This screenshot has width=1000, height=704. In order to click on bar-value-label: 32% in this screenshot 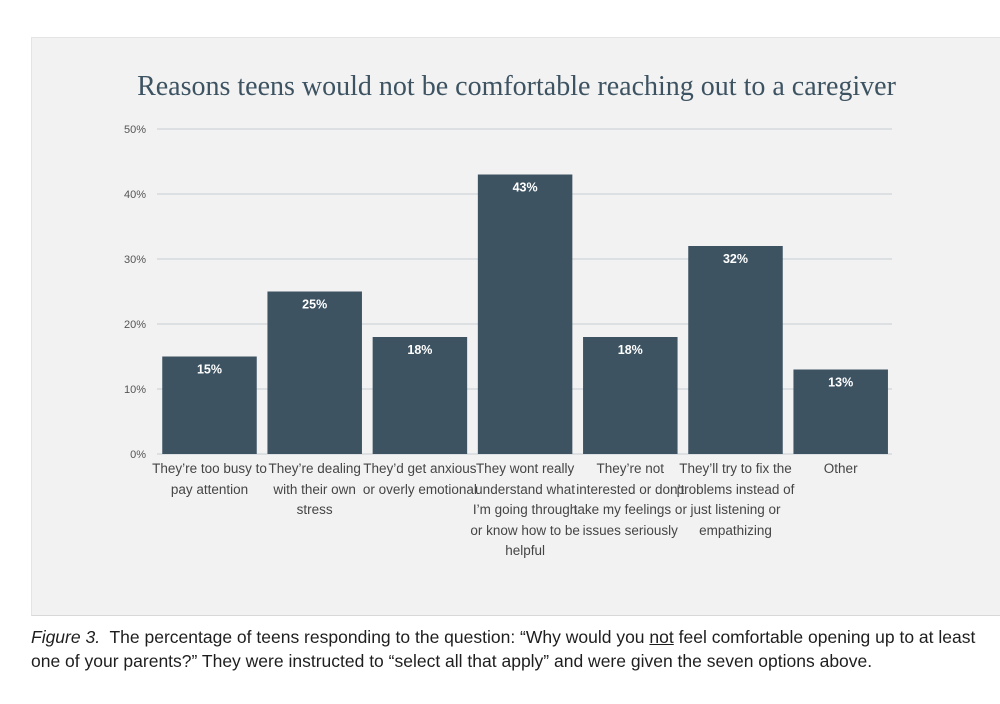, I will do `click(735, 259)`.